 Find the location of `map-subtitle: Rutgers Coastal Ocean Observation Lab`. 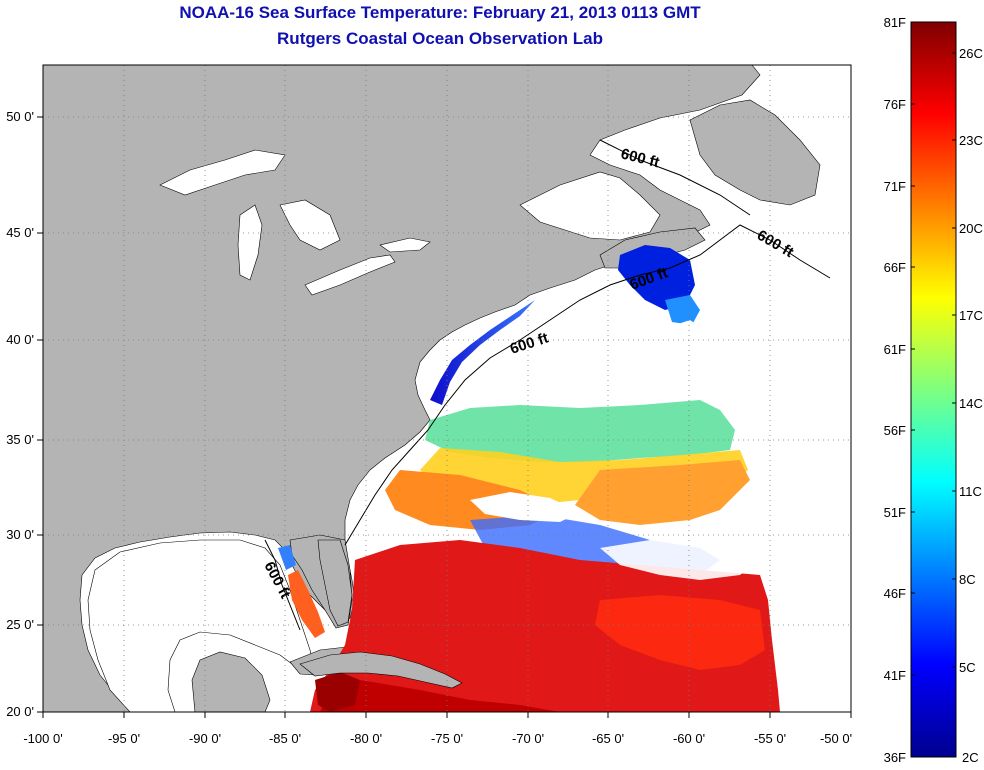

map-subtitle: Rutgers Coastal Ocean Observation Lab is located at coordinates (440, 38).